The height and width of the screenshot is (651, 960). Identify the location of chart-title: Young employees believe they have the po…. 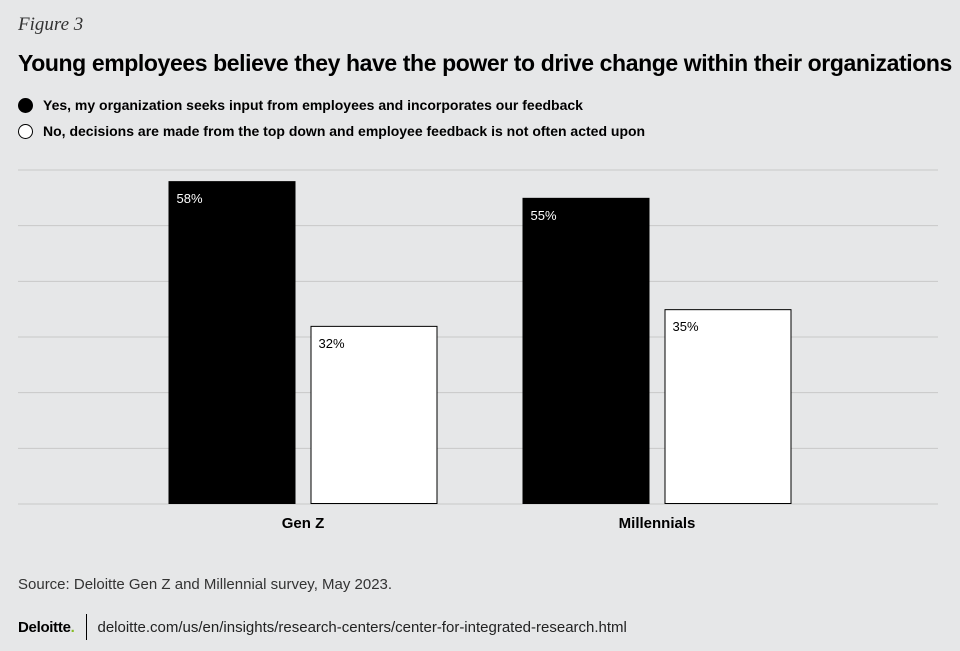
(485, 63).